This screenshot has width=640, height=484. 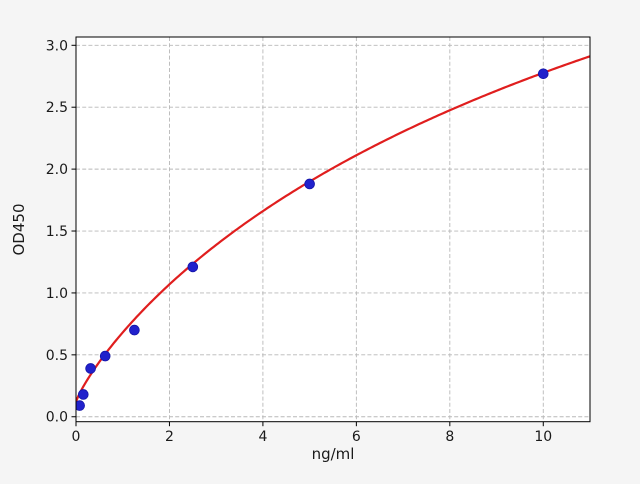 What do you see at coordinates (543, 437) in the screenshot?
I see `x-tick-label: 10` at bounding box center [543, 437].